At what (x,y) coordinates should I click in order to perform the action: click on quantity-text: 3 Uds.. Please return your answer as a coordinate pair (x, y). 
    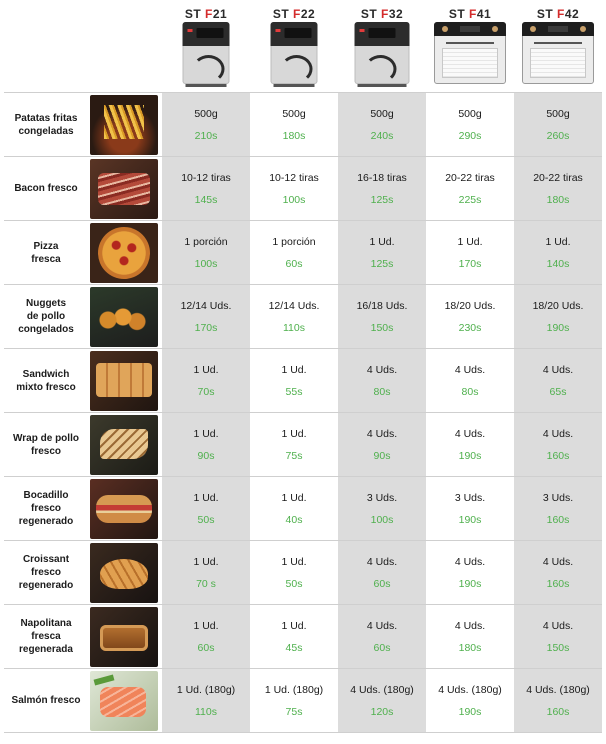
    Looking at the image, I should click on (382, 497).